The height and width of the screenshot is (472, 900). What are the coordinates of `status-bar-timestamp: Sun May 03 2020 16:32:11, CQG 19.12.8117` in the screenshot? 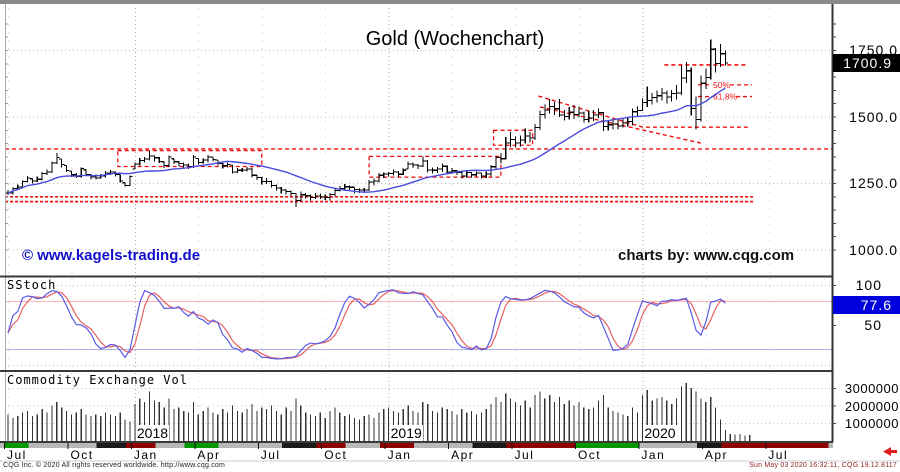 It's located at (823, 465).